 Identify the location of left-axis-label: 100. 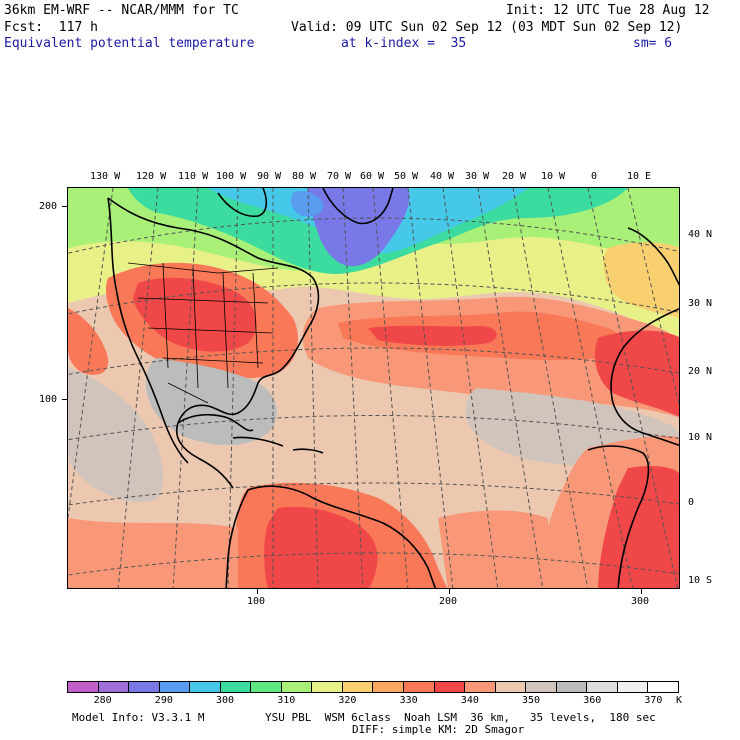
(48, 399).